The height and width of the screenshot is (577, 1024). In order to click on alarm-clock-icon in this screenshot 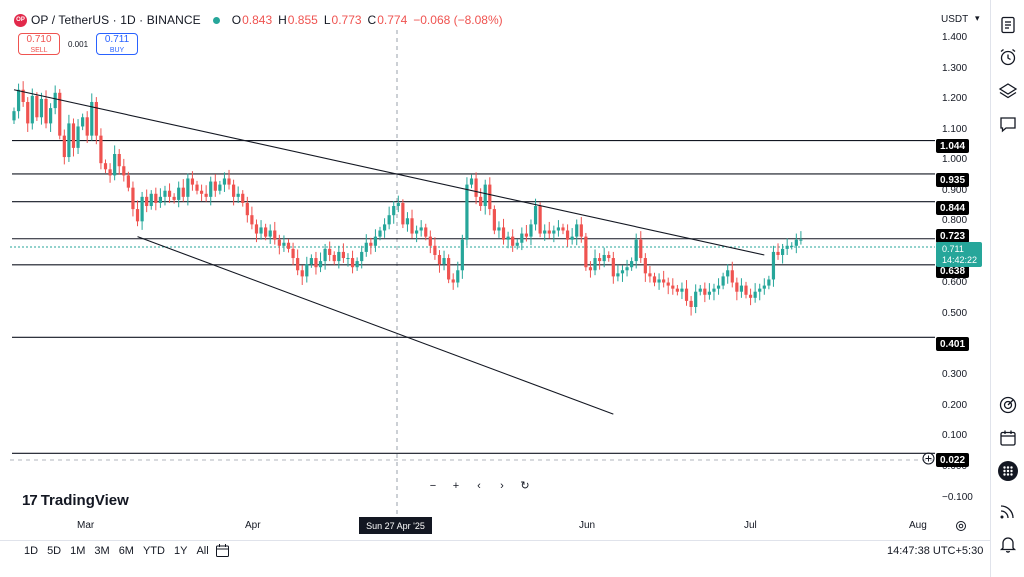, I will do `click(1008, 57)`.